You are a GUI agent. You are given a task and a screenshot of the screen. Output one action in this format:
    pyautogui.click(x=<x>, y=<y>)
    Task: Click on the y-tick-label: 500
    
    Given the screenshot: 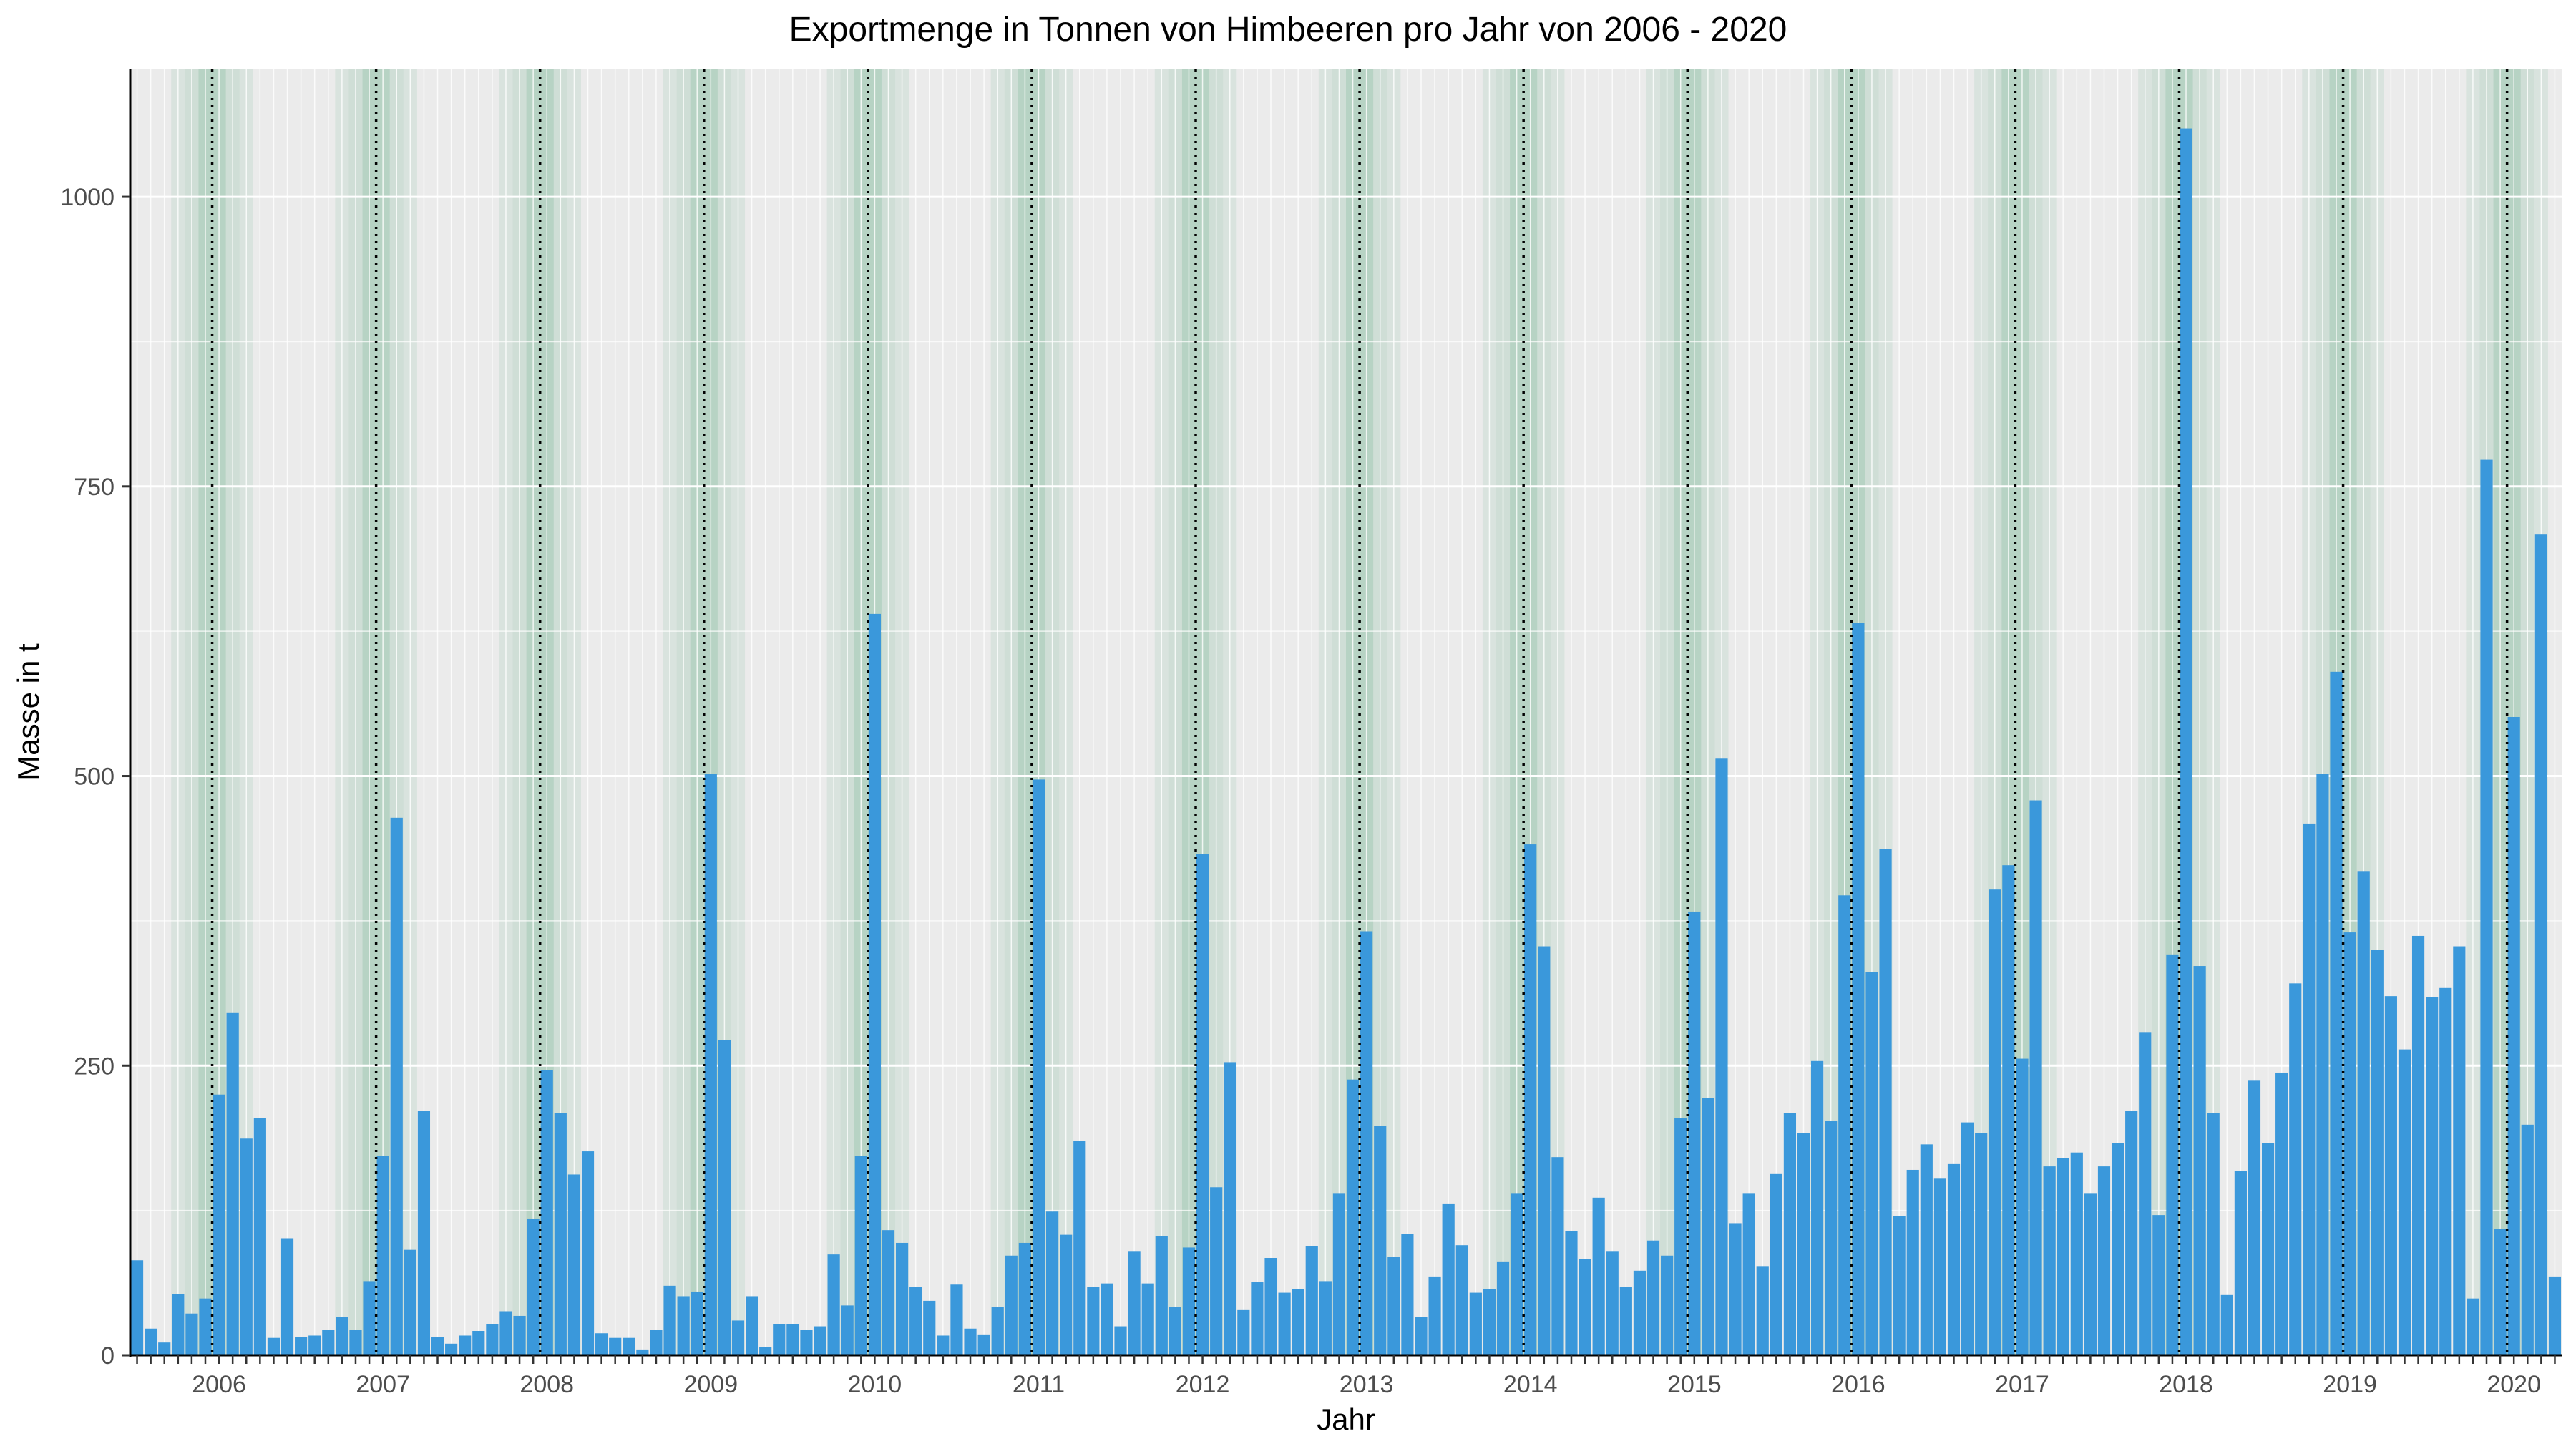 What is the action you would take?
    pyautogui.click(x=94, y=777)
    